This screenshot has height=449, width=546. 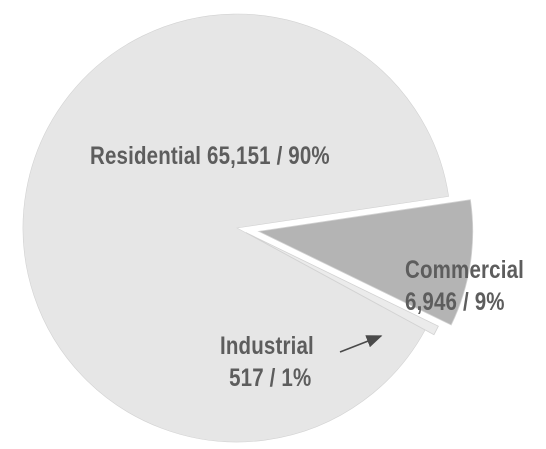 I want to click on industrial-slice, so click(x=342, y=284).